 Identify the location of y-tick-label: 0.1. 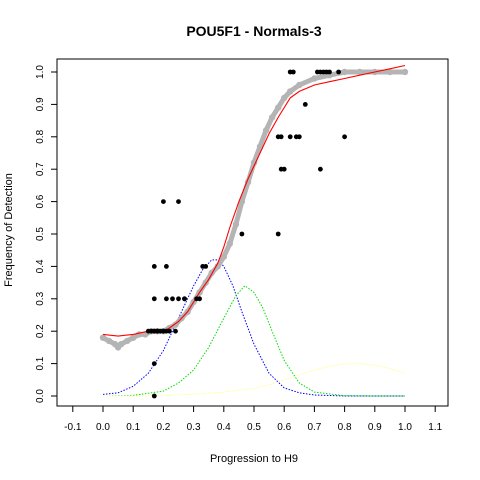
(40, 363).